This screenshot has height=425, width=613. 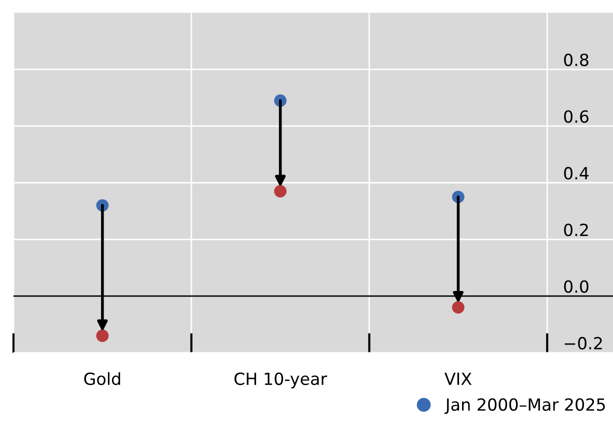 I want to click on x-tick-label: Gold, so click(x=102, y=379).